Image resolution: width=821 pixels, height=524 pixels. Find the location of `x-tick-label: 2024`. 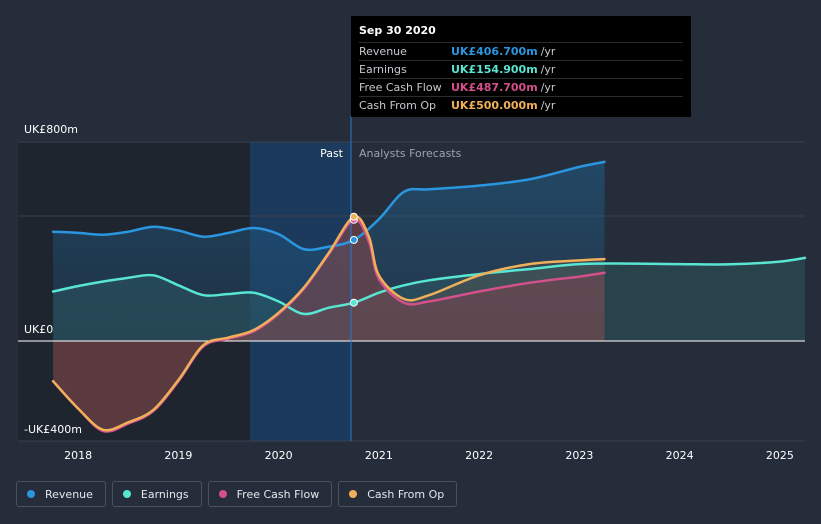

x-tick-label: 2024 is located at coordinates (680, 455).